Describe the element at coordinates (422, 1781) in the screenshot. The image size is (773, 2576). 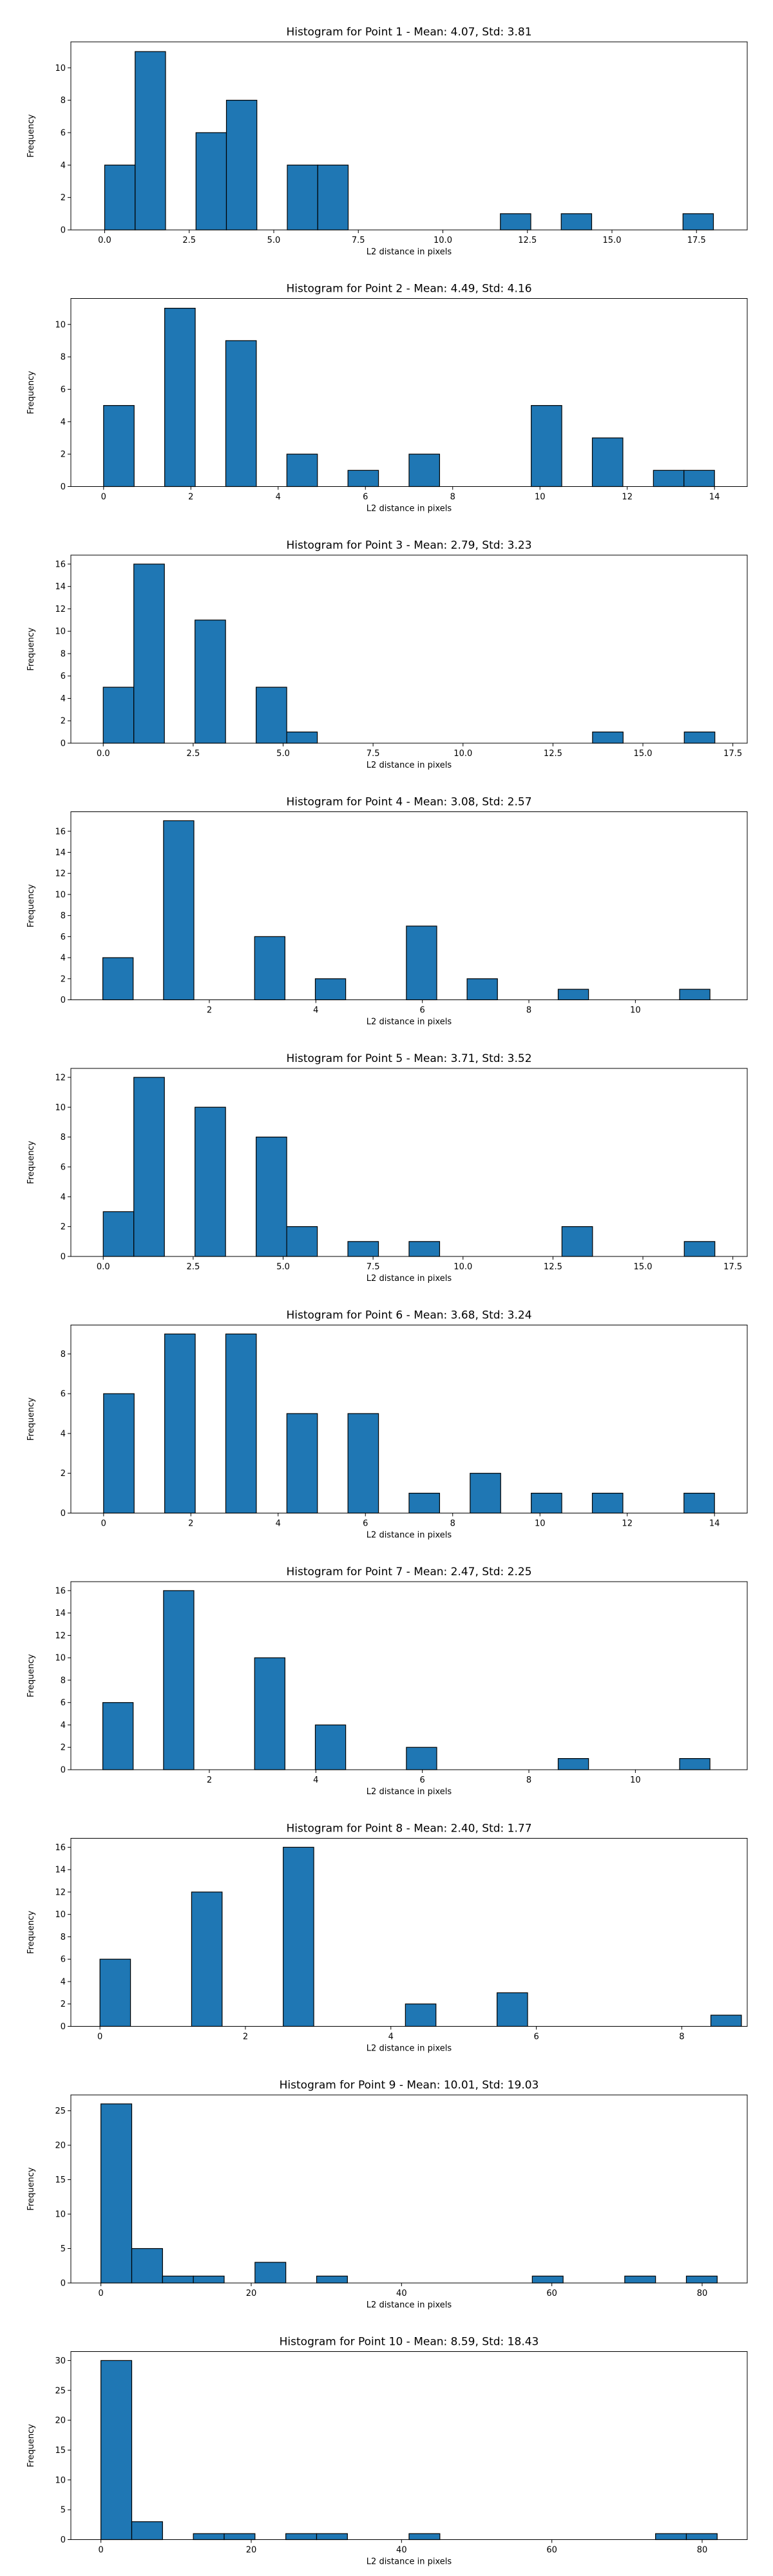
I see `x-tick-label: 6` at that location.